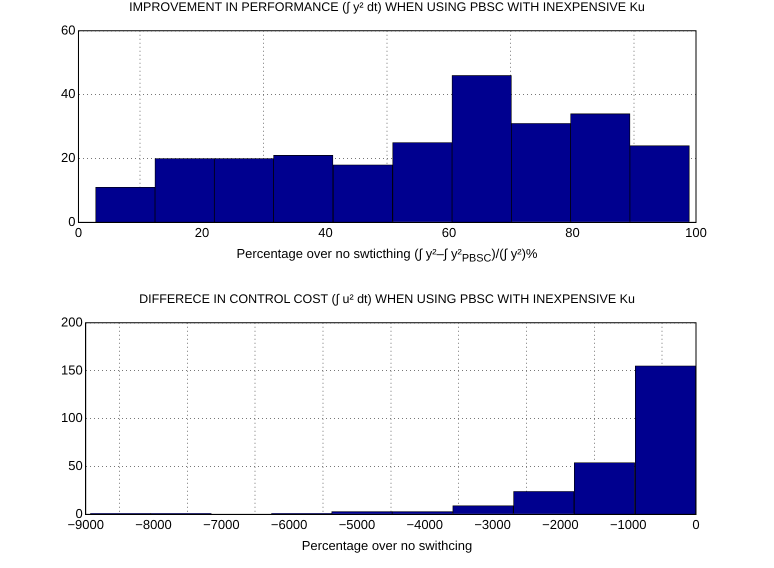  What do you see at coordinates (696, 232) in the screenshot?
I see `x-tick-label: 100` at bounding box center [696, 232].